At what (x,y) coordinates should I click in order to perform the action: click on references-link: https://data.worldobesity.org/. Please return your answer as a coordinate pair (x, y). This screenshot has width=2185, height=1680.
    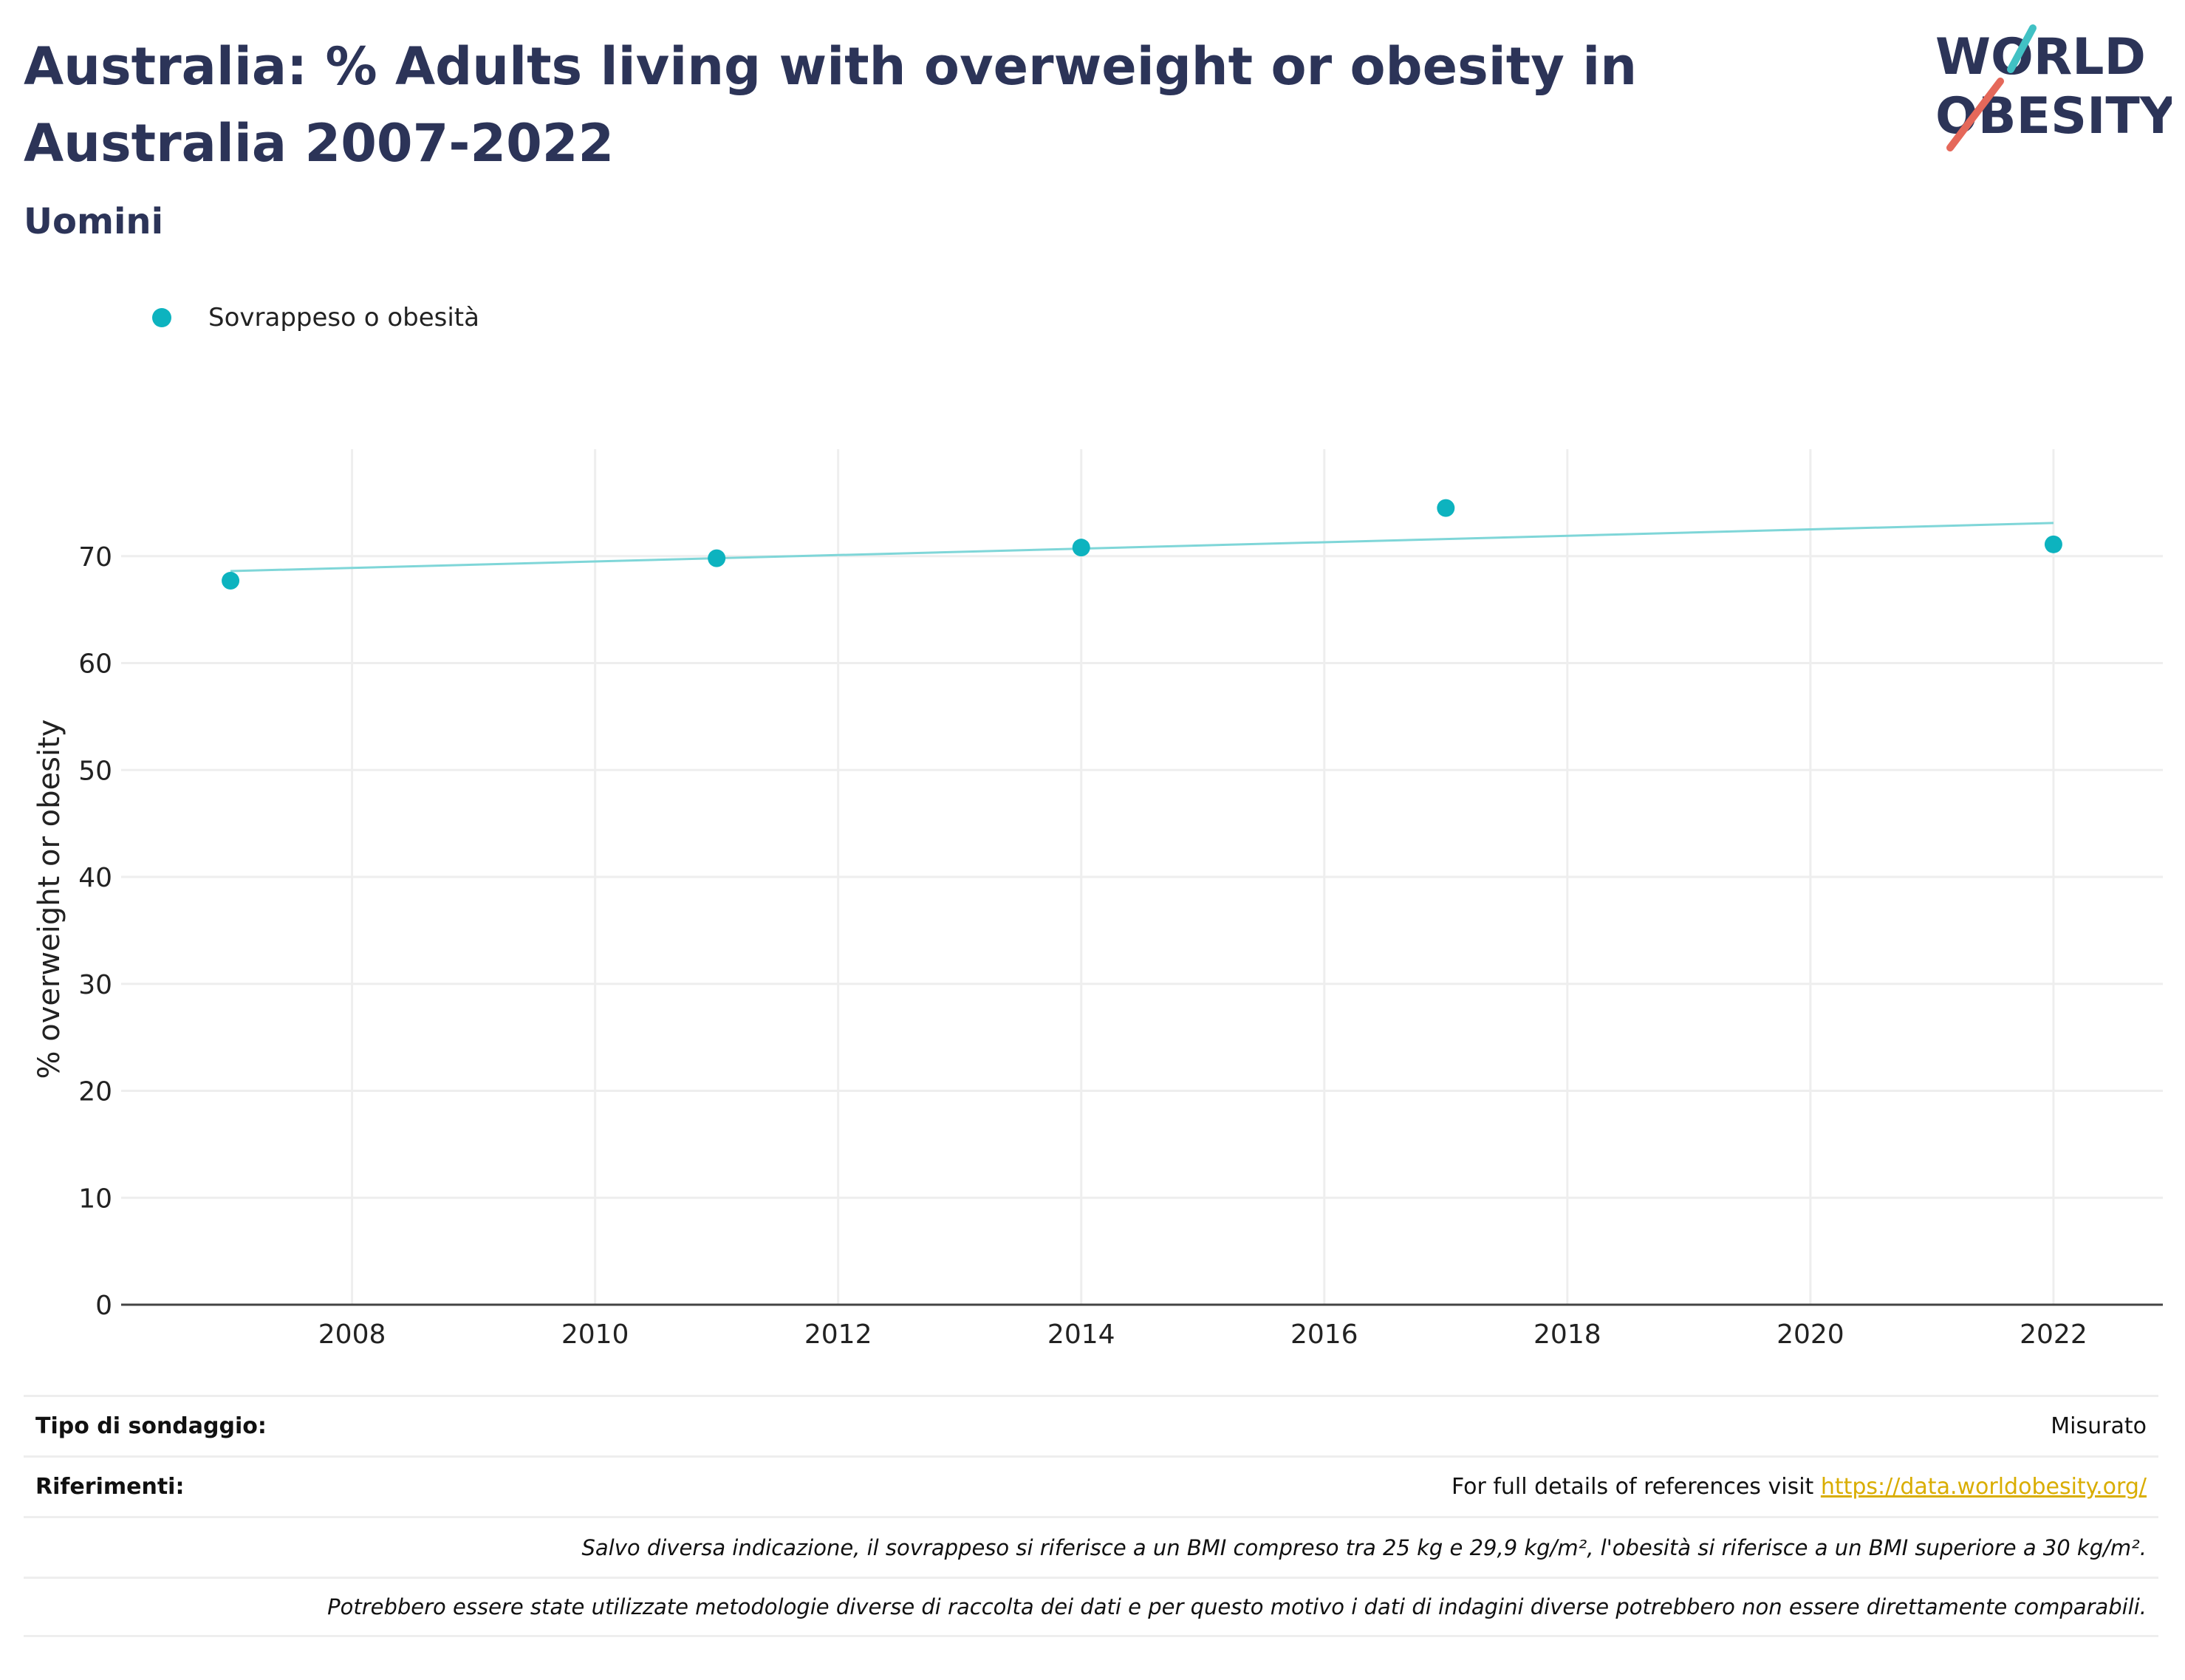
    Looking at the image, I should click on (1983, 1487).